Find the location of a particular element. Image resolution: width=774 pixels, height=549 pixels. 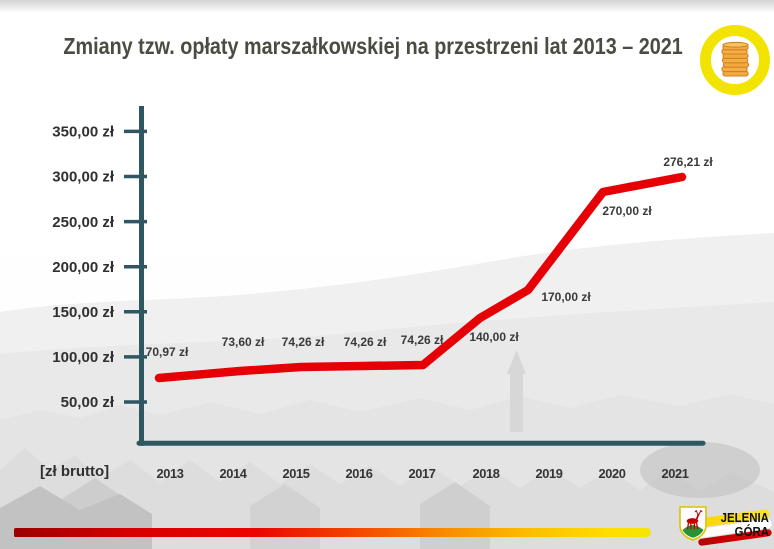

data-point-label: 73,60 zł is located at coordinates (243, 342).